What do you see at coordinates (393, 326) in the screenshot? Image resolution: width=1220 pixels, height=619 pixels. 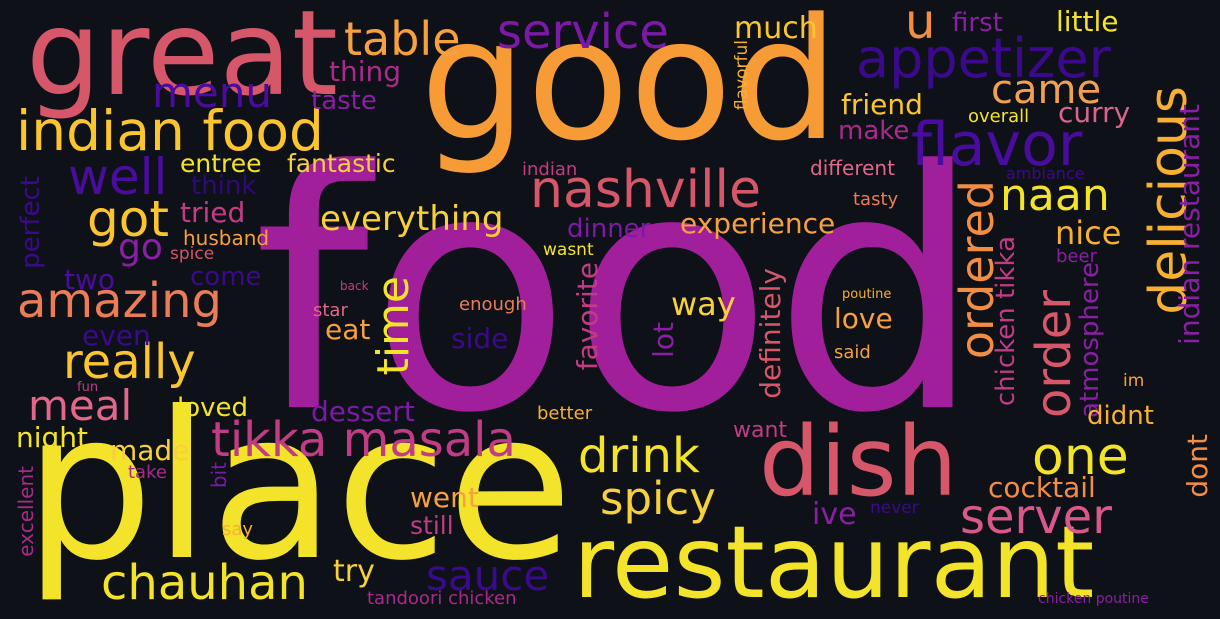 I see `word-time: time` at bounding box center [393, 326].